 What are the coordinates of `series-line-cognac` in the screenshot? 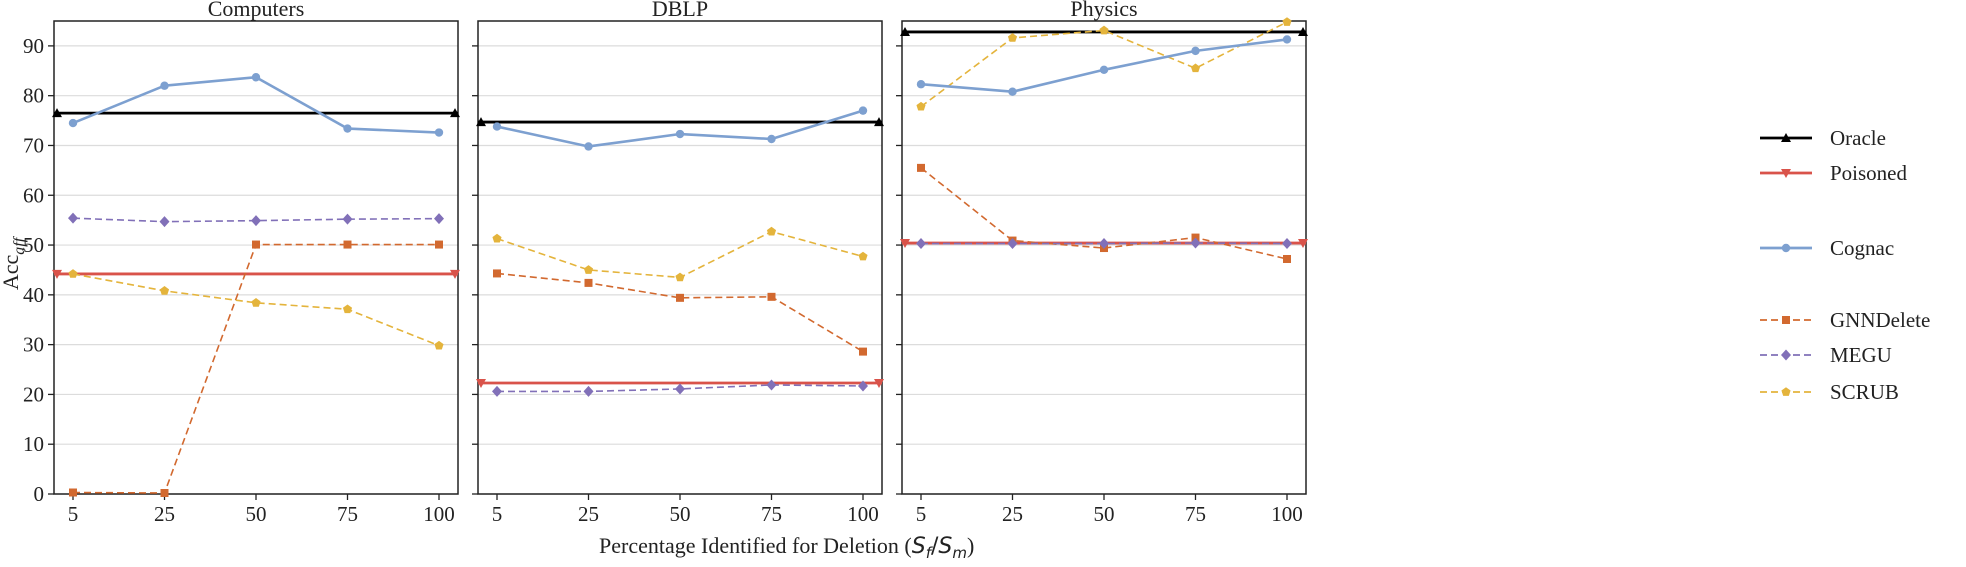 It's located at (680, 128).